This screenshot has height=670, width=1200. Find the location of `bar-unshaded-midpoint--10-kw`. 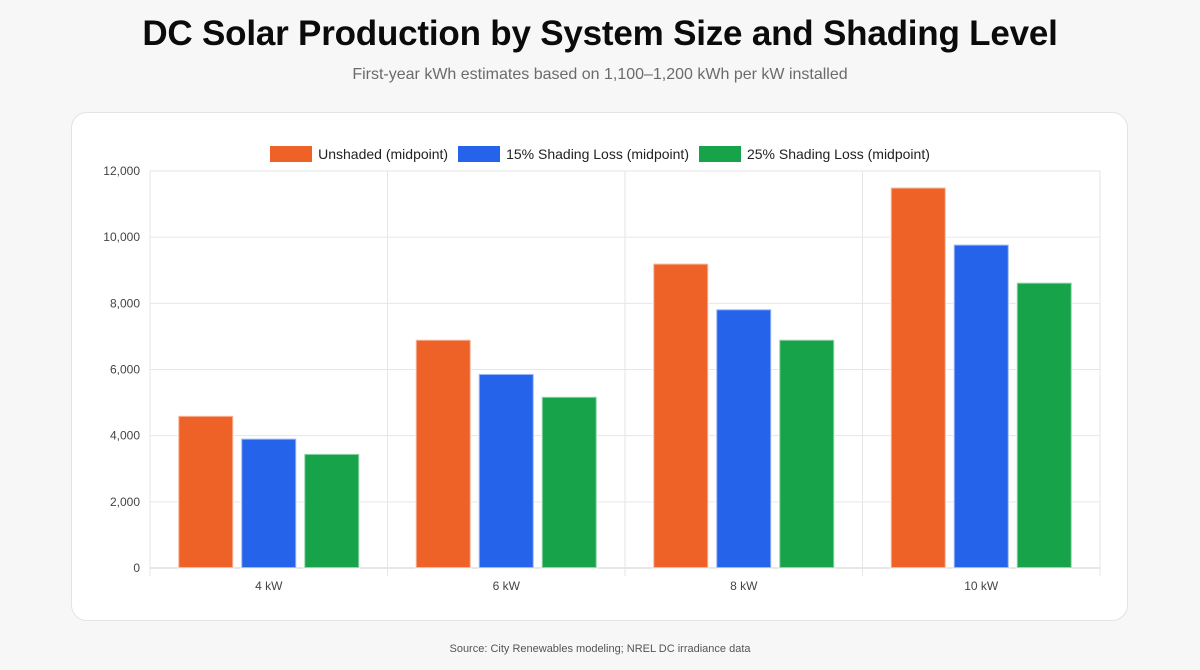

bar-unshaded-midpoint--10-kw is located at coordinates (918, 378).